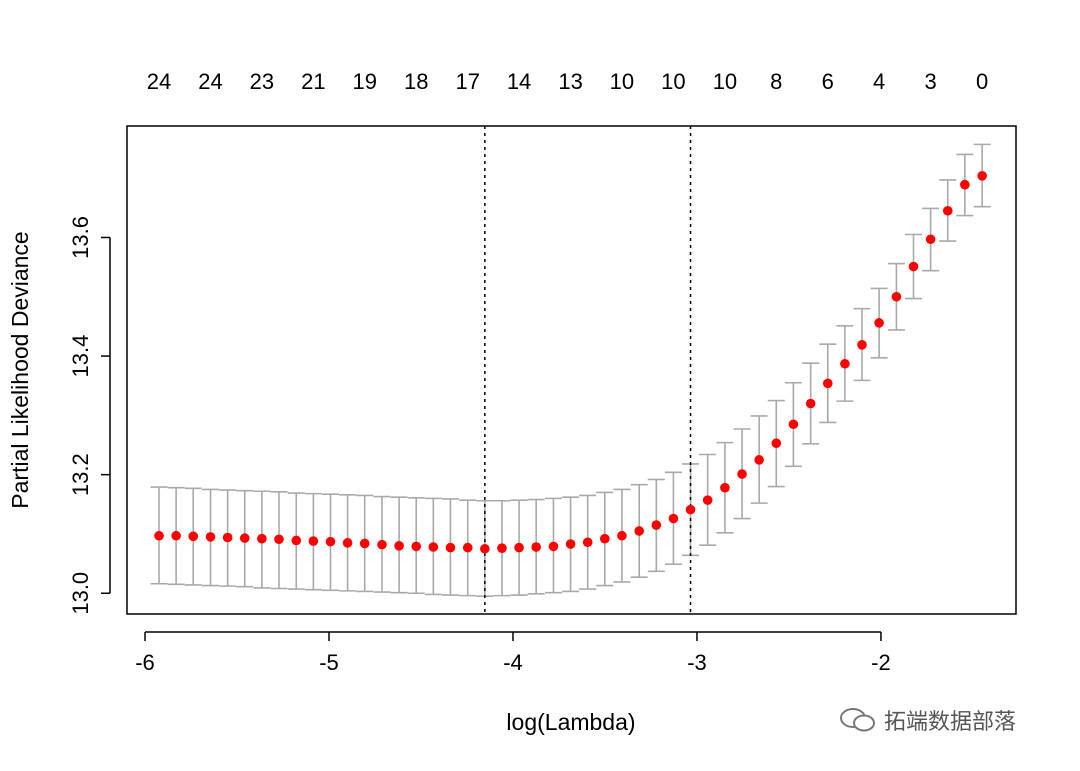 The image size is (1080, 771). What do you see at coordinates (89, 415) in the screenshot?
I see `y-axis: 13.0 13.2 13.4 13.6` at bounding box center [89, 415].